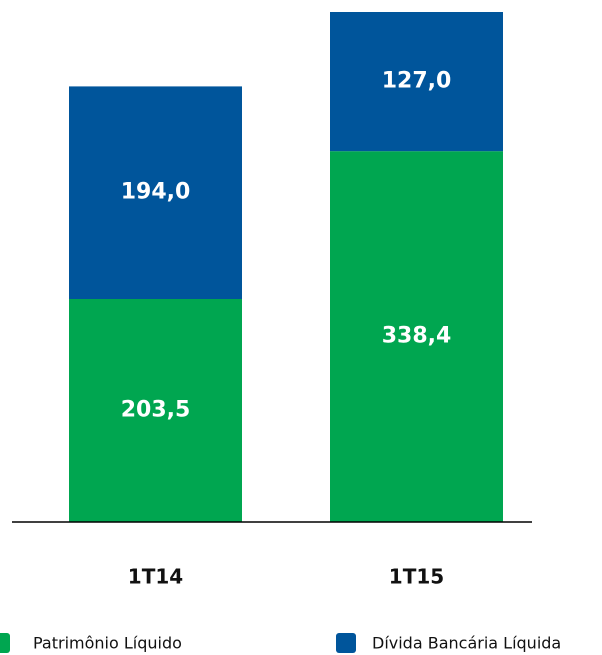 The image size is (602, 655). I want to click on legend-label: Dívida Bancária Líquida, so click(466, 643).